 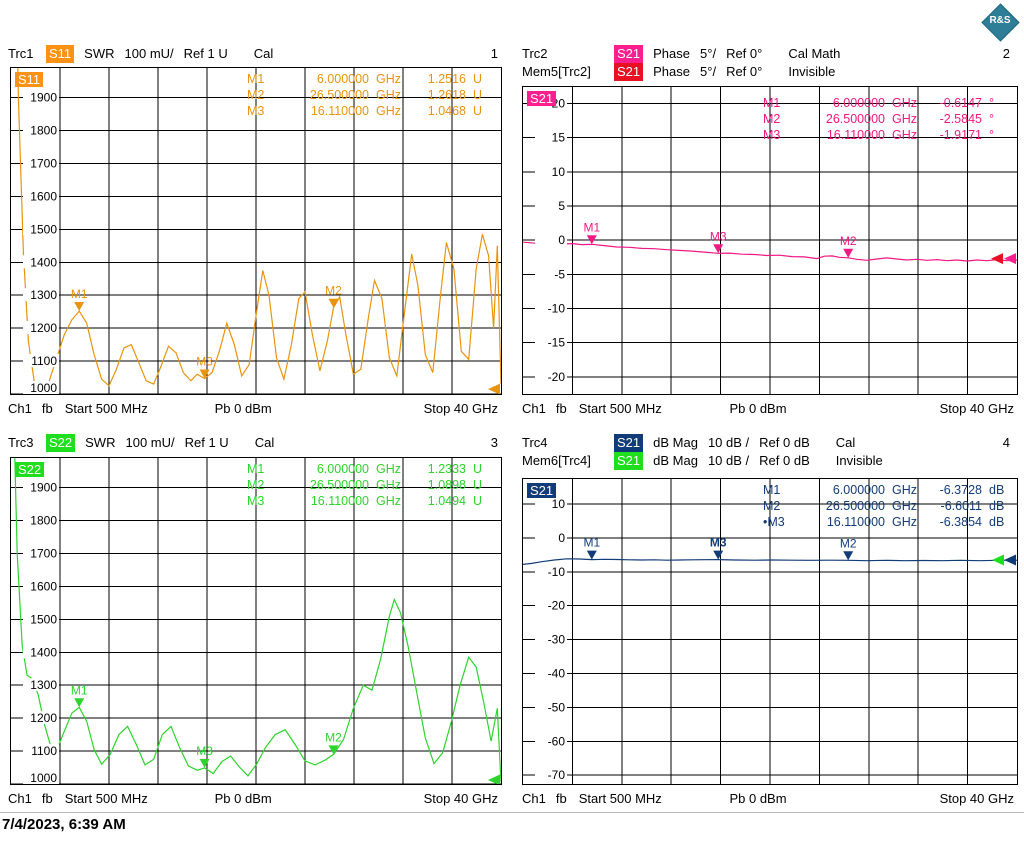 What do you see at coordinates (784, 442) in the screenshot?
I see `trc4-ref: Ref 0 dB` at bounding box center [784, 442].